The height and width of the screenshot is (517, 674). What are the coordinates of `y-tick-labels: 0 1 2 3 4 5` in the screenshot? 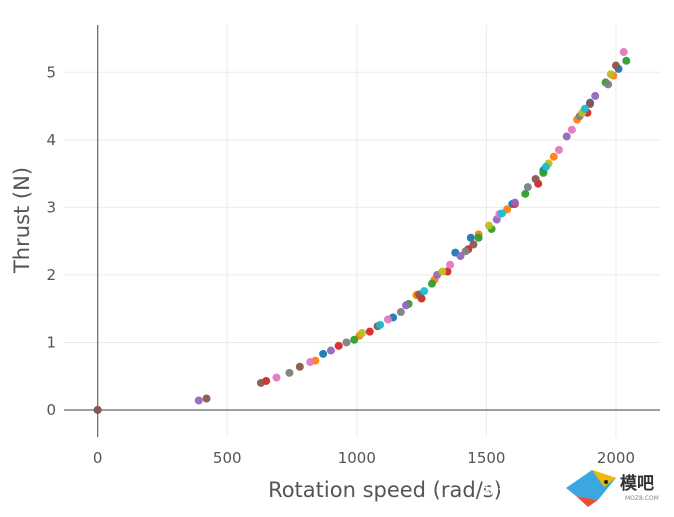 It's located at (51, 241).